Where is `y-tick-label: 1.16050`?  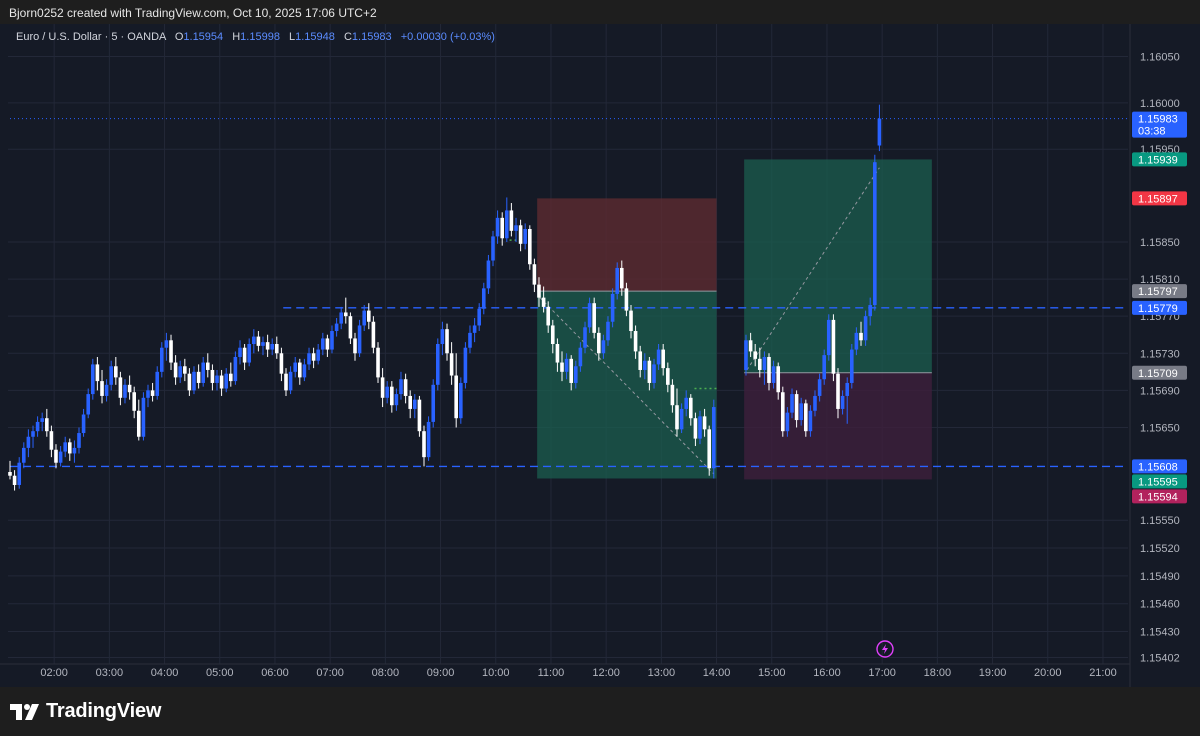
y-tick-label: 1.16050 is located at coordinates (1160, 57).